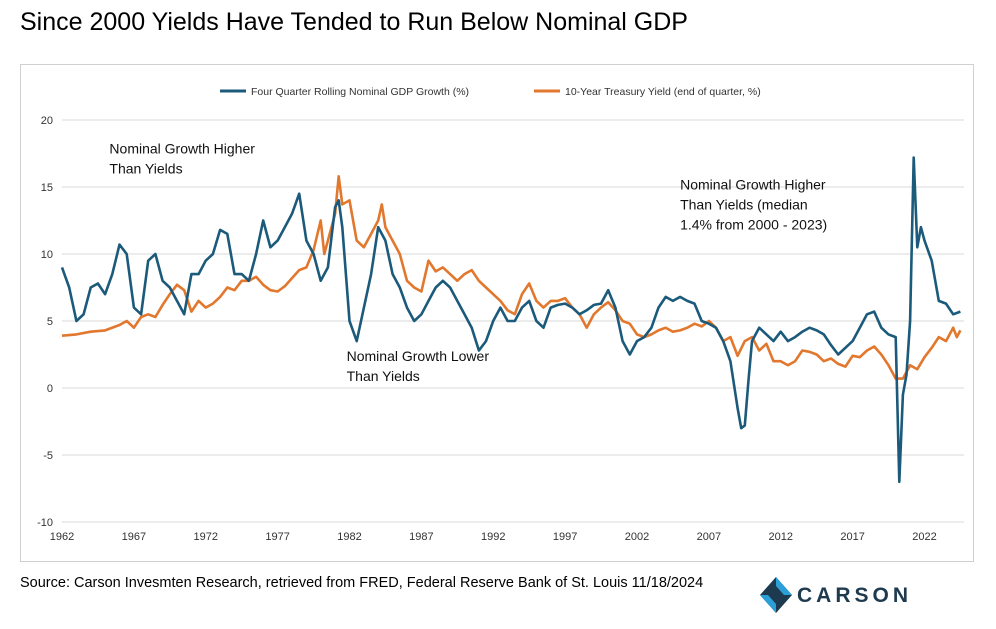  I want to click on y-tick-label: 20, so click(47, 121).